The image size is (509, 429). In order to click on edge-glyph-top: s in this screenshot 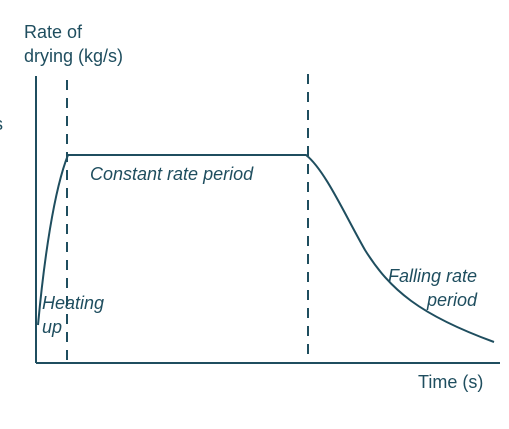, I will do `click(1, 124)`.